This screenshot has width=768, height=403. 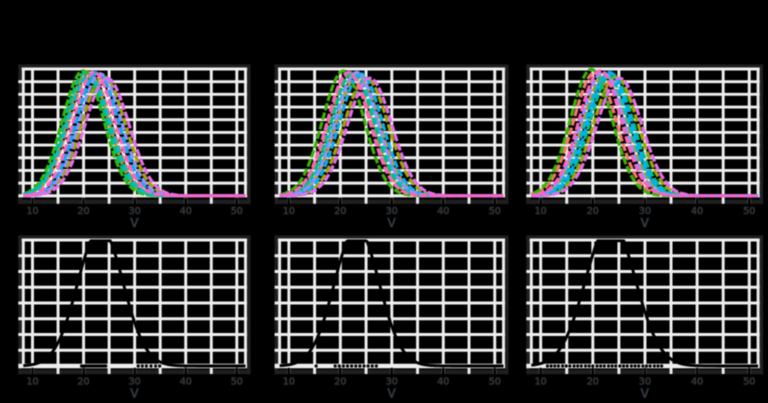 I want to click on panel-bottom-middle: 10 20 30 40 50 V, so click(x=391, y=318).